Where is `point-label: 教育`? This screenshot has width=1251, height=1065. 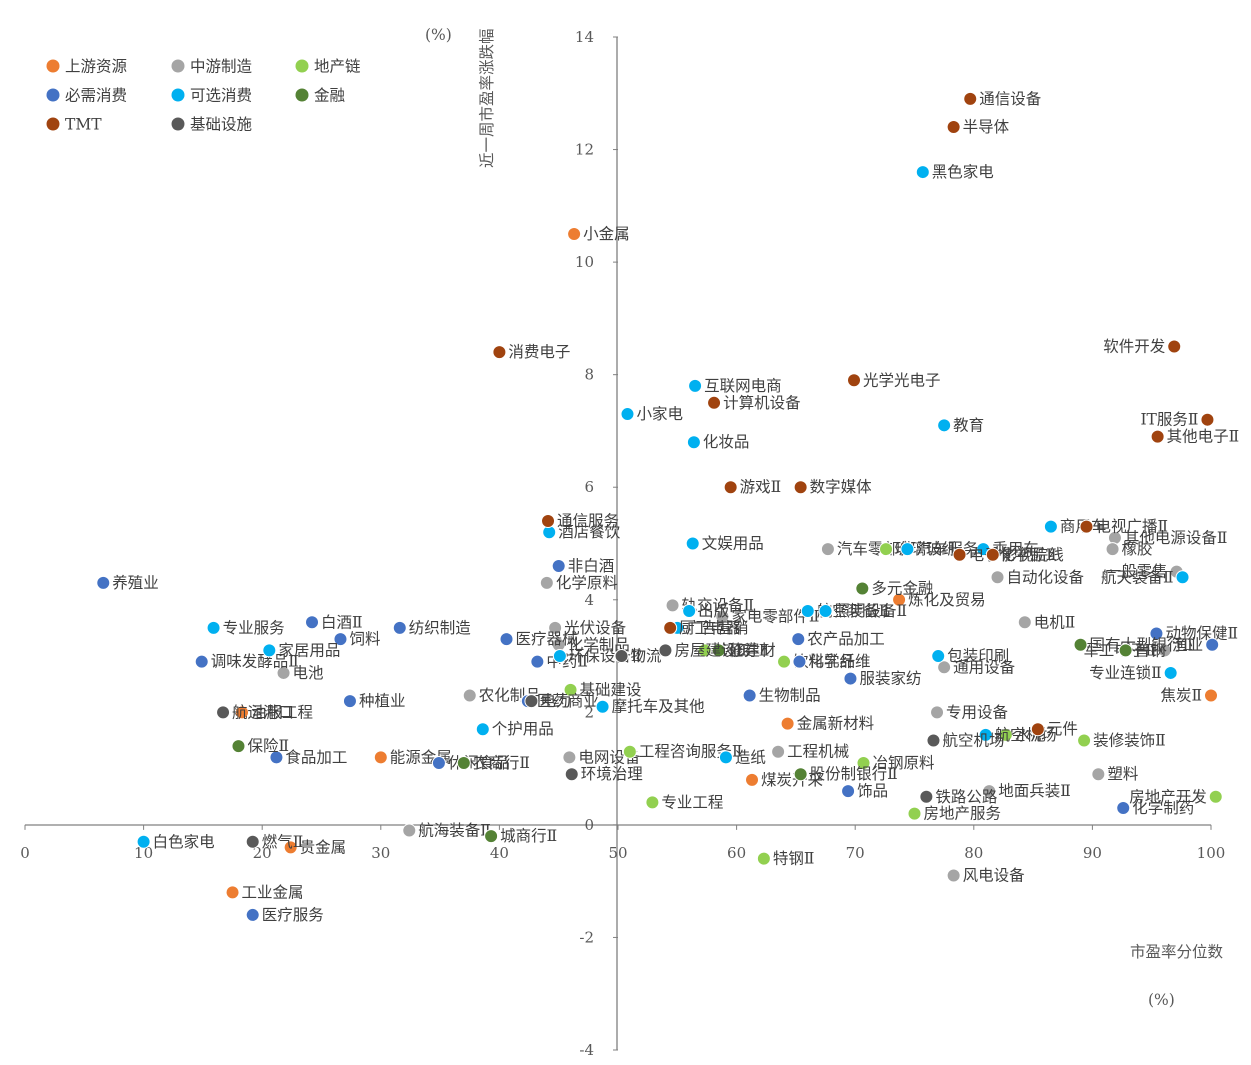 point-label: 教育 is located at coordinates (968, 425).